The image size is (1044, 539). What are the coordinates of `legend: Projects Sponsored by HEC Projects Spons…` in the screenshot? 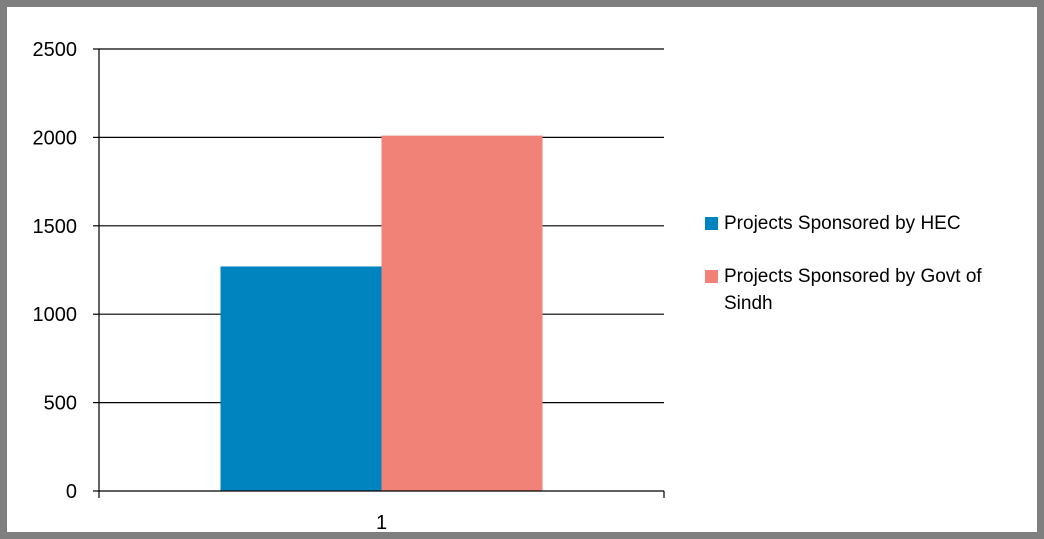 It's located at (870, 276).